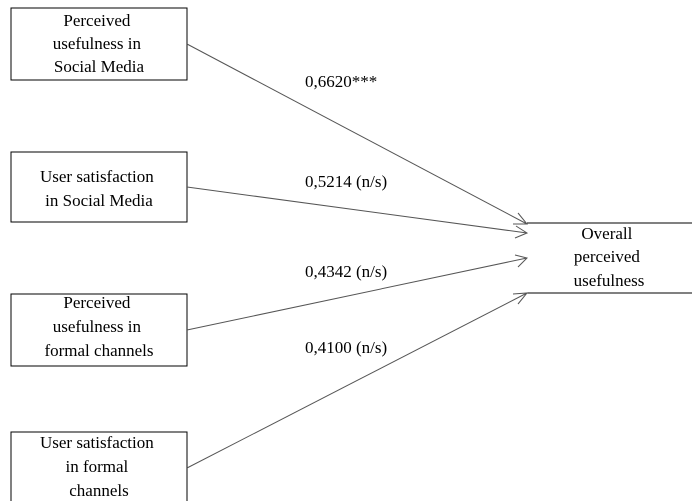  Describe the element at coordinates (341, 81) in the screenshot. I see `coefficient-pu-social: 0,6620***` at that location.